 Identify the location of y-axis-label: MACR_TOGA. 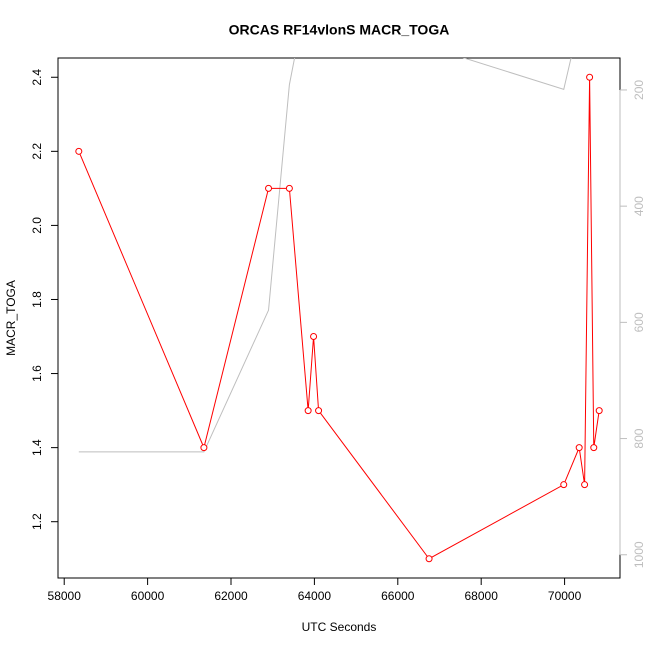
(11, 318).